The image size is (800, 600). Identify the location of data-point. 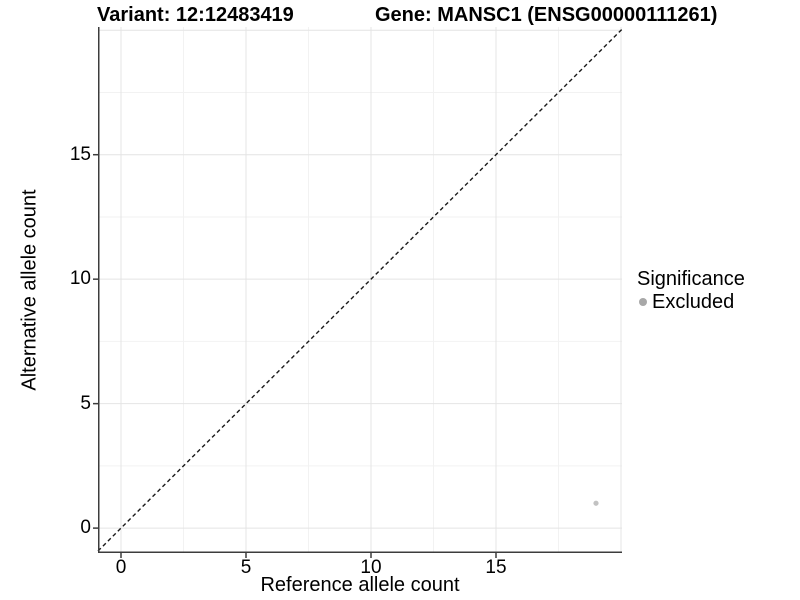
(596, 503).